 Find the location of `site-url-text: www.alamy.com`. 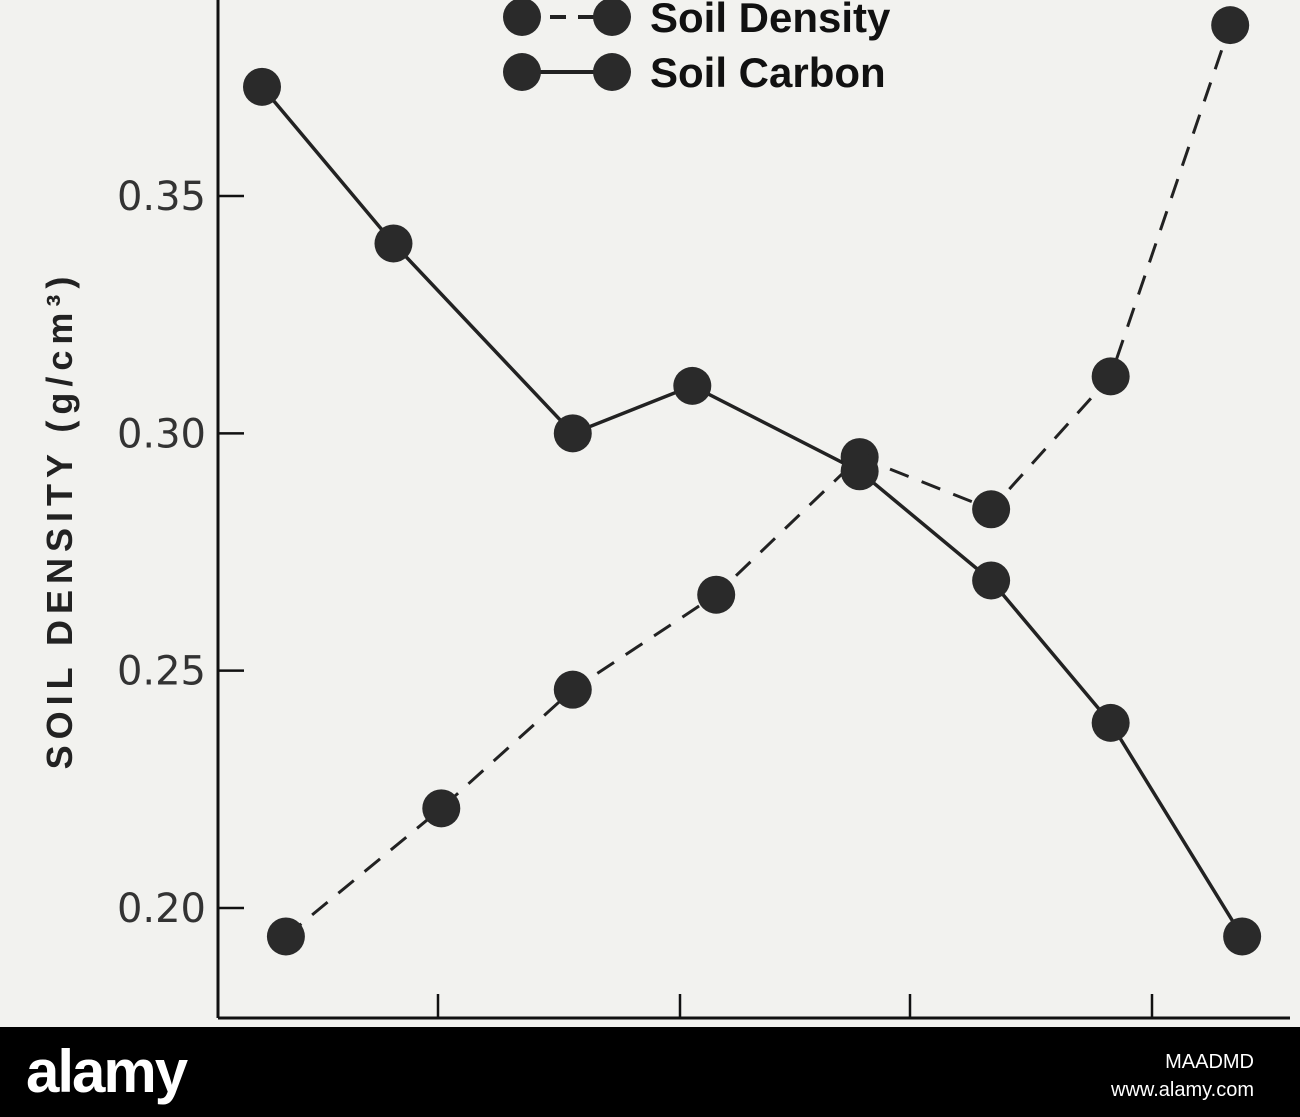

site-url-text: www.alamy.com is located at coordinates (1182, 1090).